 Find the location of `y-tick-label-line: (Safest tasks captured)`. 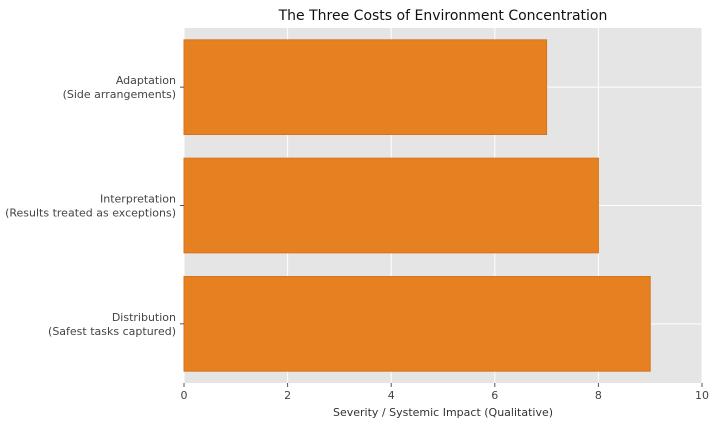

y-tick-label-line: (Safest tasks captured) is located at coordinates (112, 331).